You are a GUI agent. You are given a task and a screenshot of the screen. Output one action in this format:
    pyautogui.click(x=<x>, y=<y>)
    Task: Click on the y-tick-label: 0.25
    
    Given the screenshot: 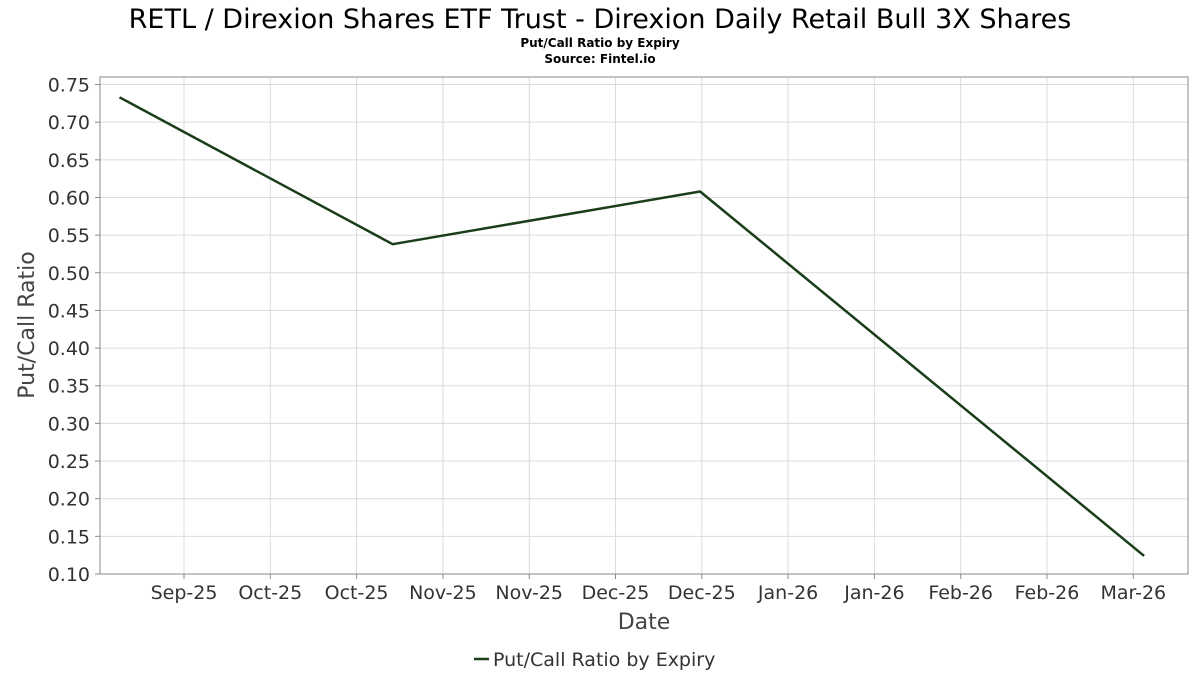 What is the action you would take?
    pyautogui.click(x=69, y=462)
    